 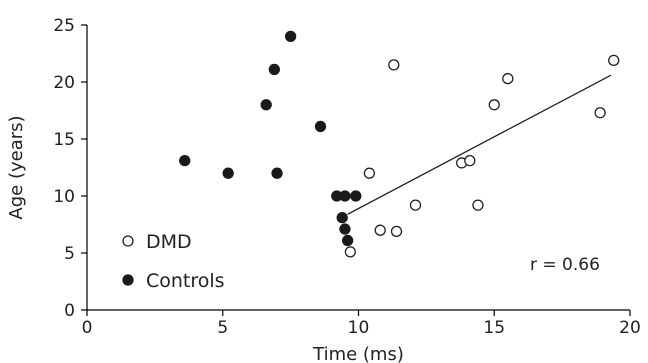 I want to click on x-tick-label-1: 5, so click(x=222, y=328).